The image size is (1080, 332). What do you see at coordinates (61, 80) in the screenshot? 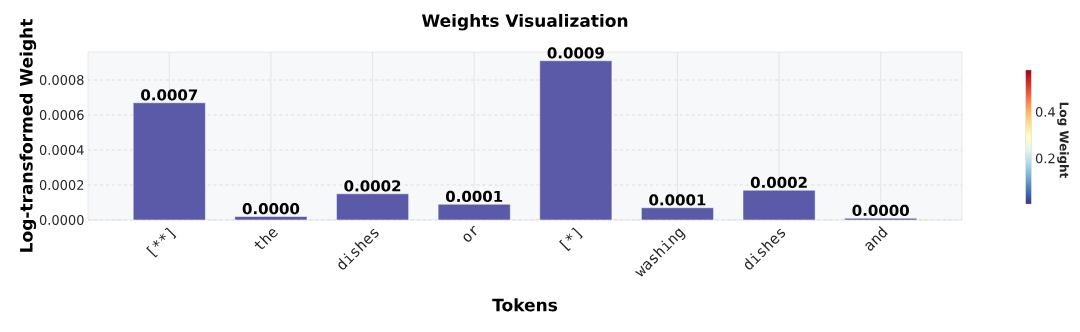
I see `y-tick-label: 0.0008` at bounding box center [61, 80].